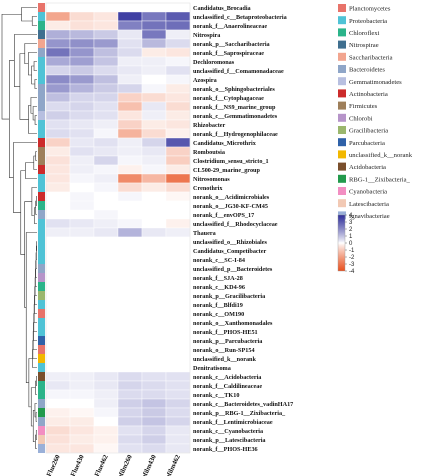 The width and height of the screenshot is (422, 476). What do you see at coordinates (364, 33) in the screenshot?
I see `legend-label: Chloroflexi` at bounding box center [364, 33].